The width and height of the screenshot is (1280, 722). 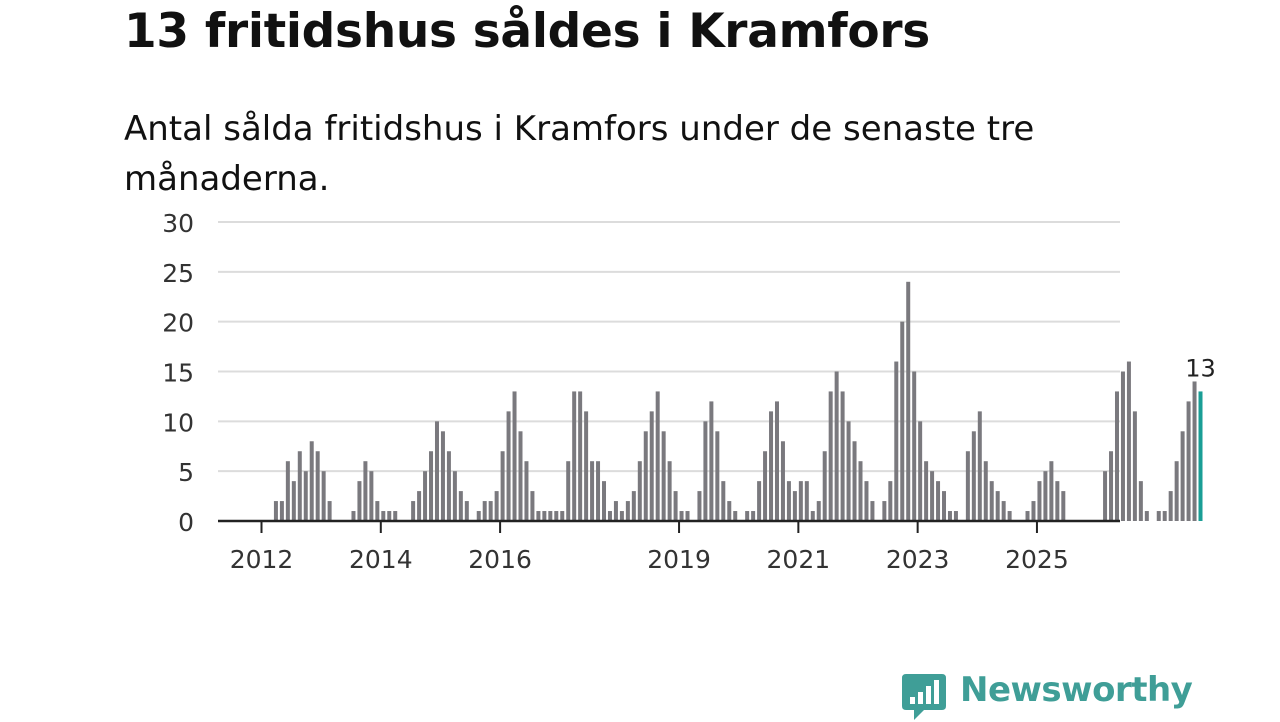 What do you see at coordinates (1200, 368) in the screenshot?
I see `annotations: 13` at bounding box center [1200, 368].